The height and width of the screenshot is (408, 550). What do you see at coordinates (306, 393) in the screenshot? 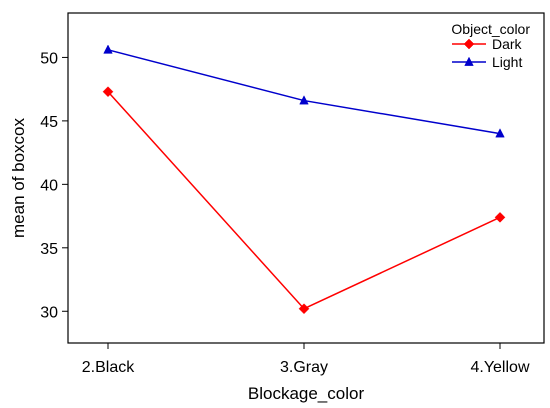
I see `x-axis-title: Blockage_color` at bounding box center [306, 393].